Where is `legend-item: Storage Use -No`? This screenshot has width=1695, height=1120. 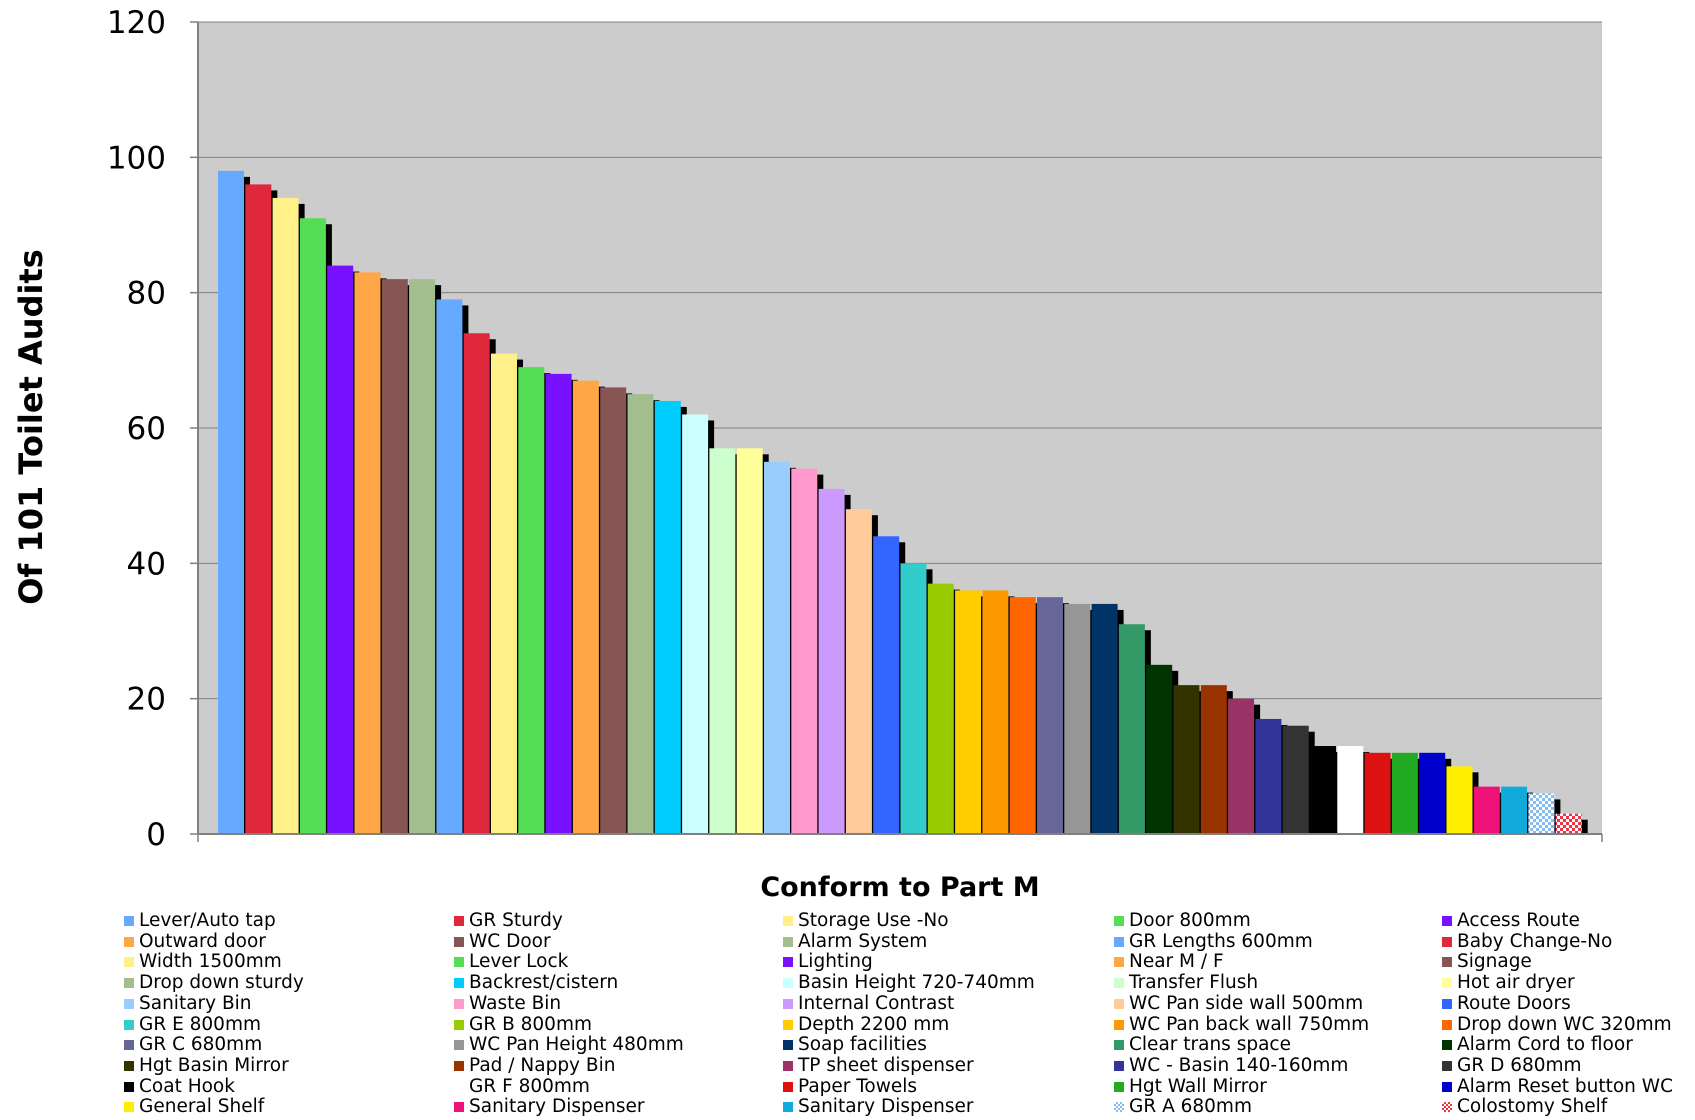 legend-item: Storage Use -No is located at coordinates (866, 920).